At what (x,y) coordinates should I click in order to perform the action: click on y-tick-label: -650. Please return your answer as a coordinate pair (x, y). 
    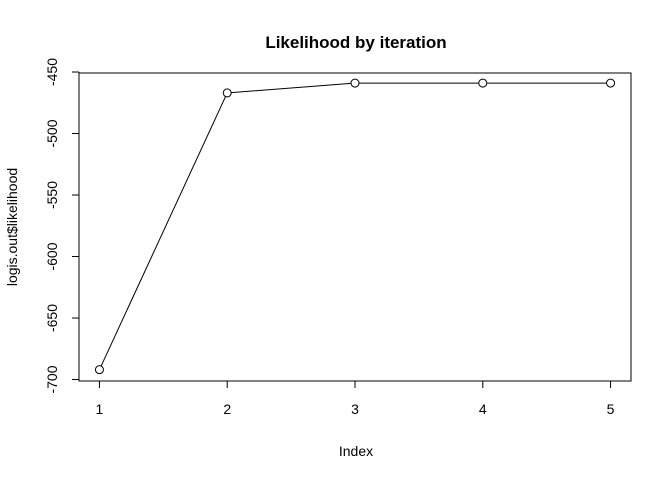
    Looking at the image, I should click on (52, 318).